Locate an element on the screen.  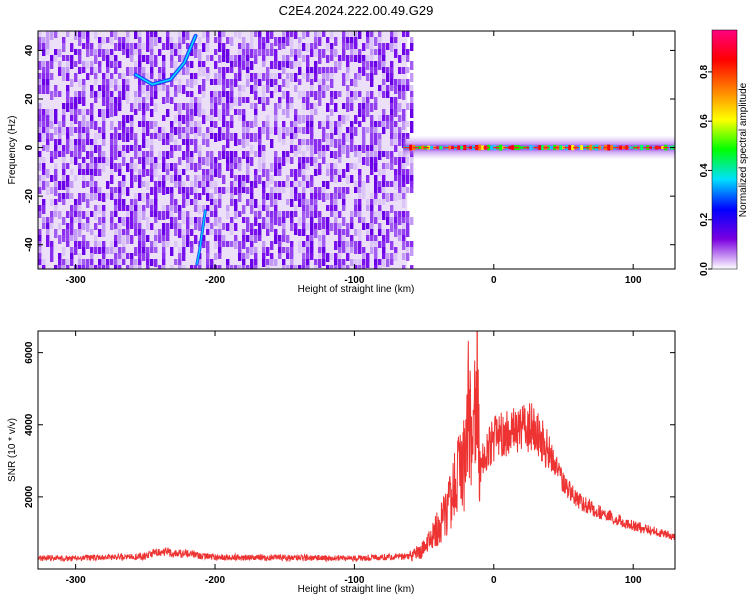
y-tick-label: 4000 is located at coordinates (29, 424).